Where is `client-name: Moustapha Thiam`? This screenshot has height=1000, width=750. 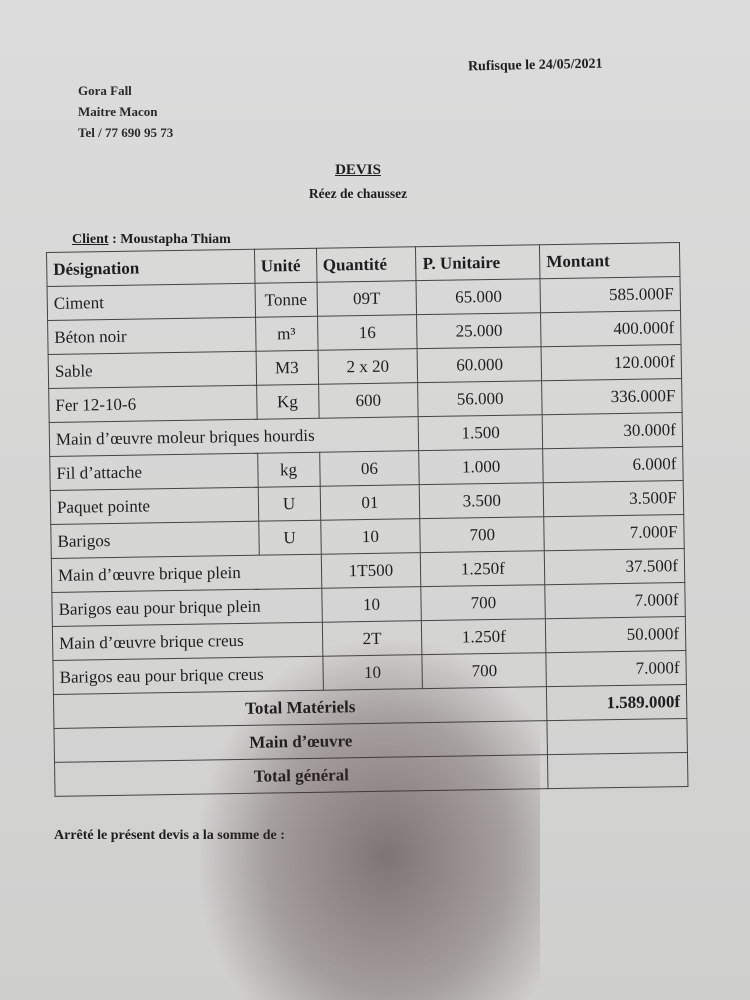 client-name: Moustapha Thiam is located at coordinates (175, 239).